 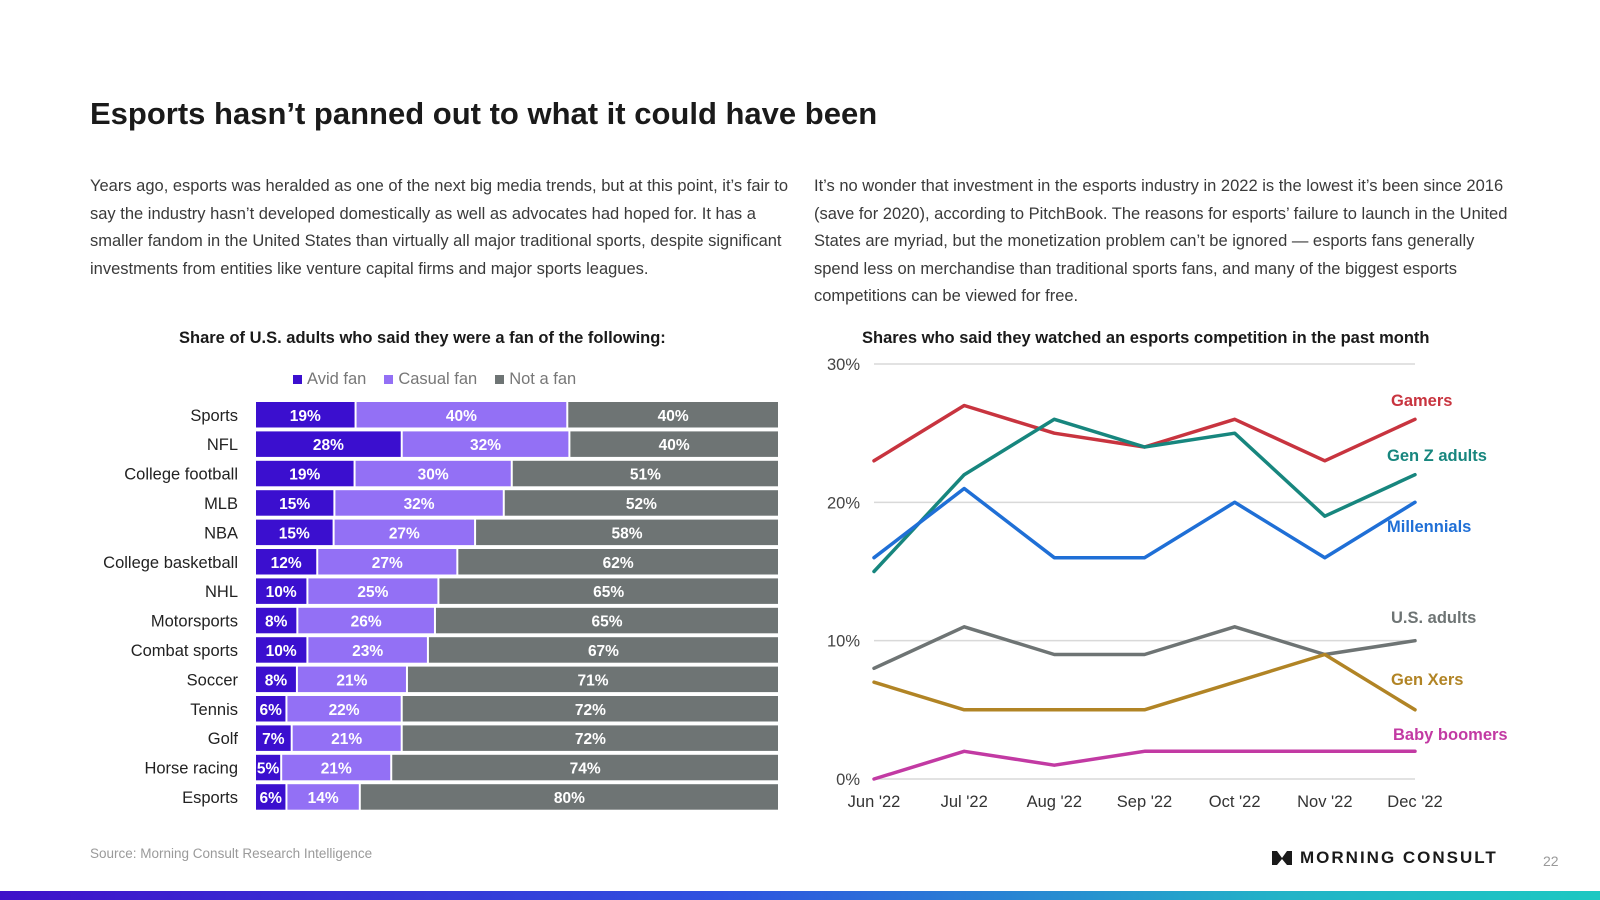 I want to click on bar-row-nfl-label: NFL, so click(x=222, y=445).